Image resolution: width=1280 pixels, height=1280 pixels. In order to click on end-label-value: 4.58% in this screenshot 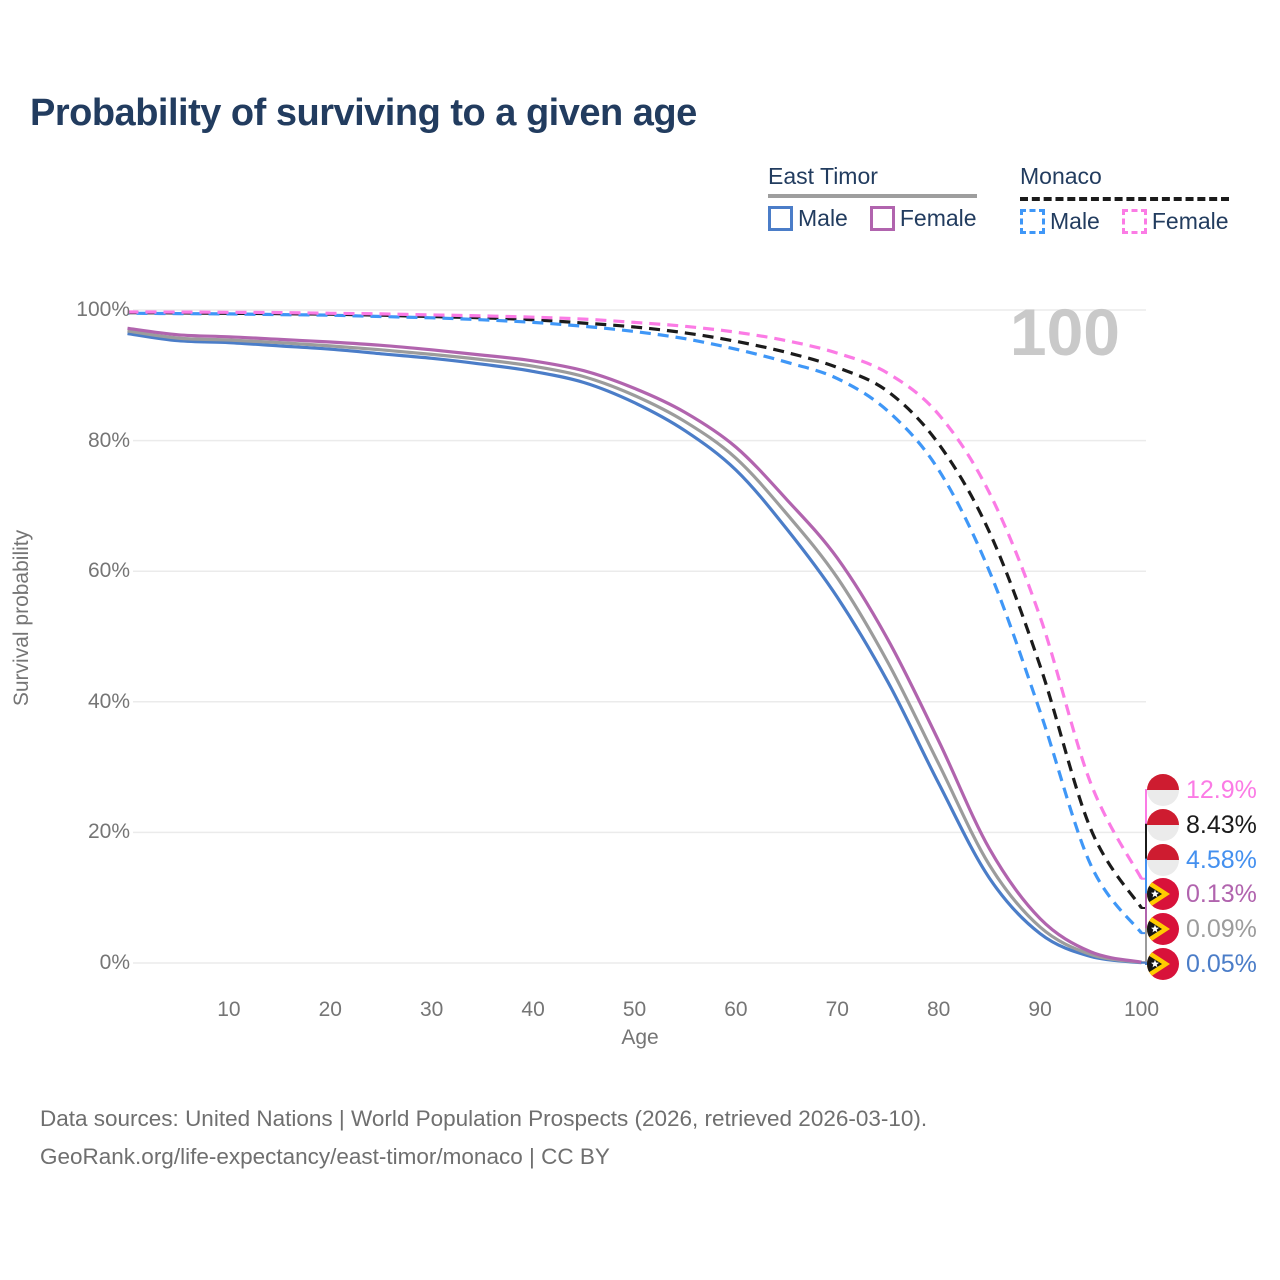, I will do `click(1221, 859)`.